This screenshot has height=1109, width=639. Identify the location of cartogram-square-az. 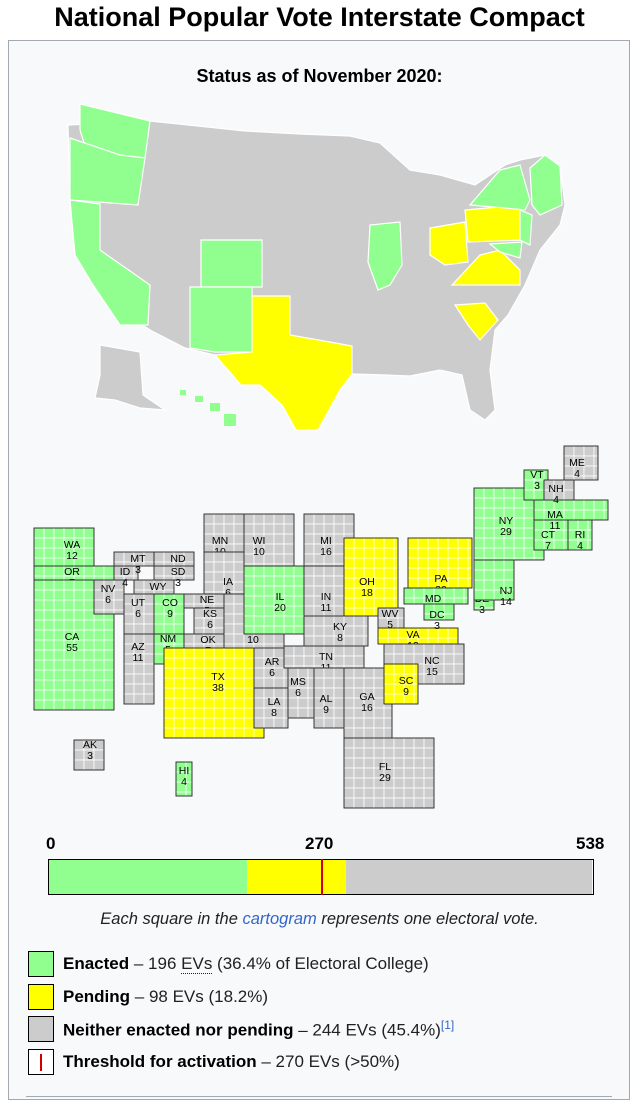
(149, 689).